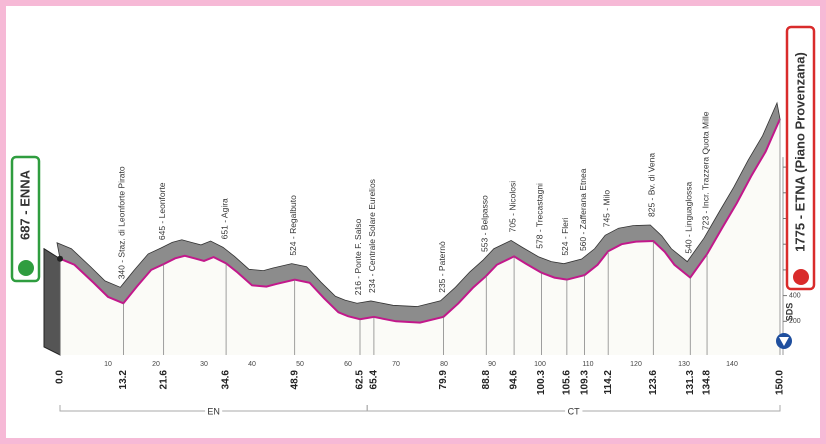 Image resolution: width=826 pixels, height=444 pixels. Describe the element at coordinates (652, 185) in the screenshot. I see `waypoint-label: 825 - Bv. di Vena` at that location.